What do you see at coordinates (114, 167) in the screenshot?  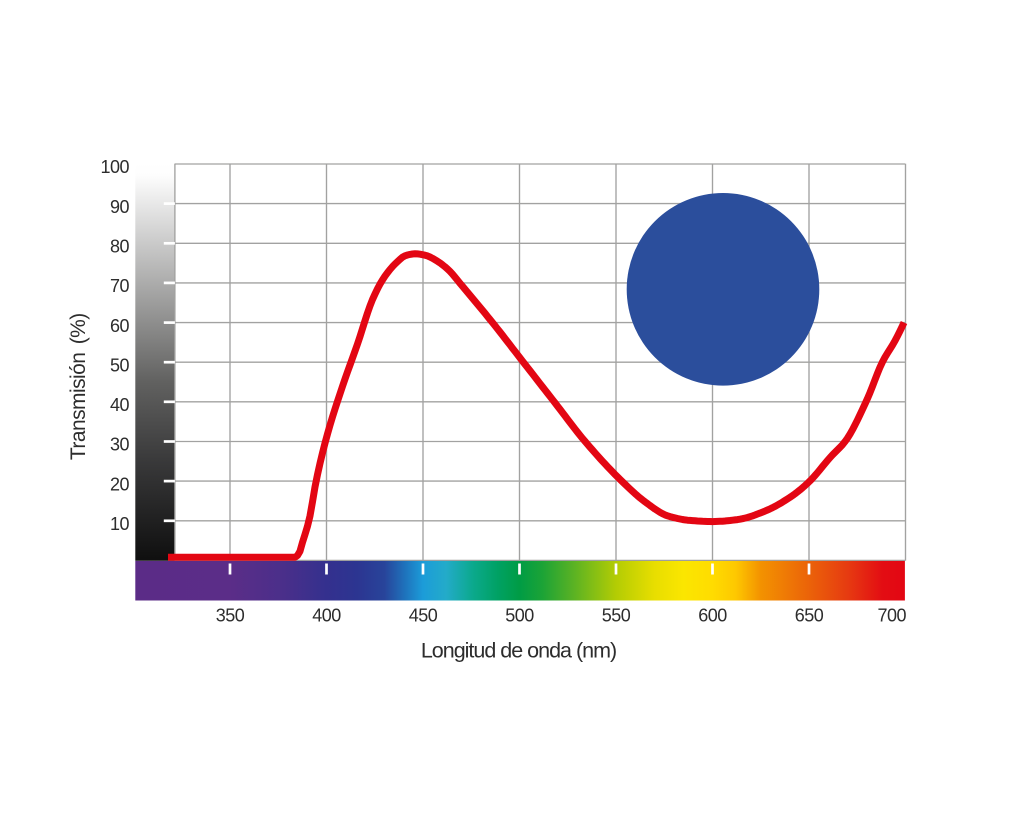 I see `svg-text: 100` at bounding box center [114, 167].